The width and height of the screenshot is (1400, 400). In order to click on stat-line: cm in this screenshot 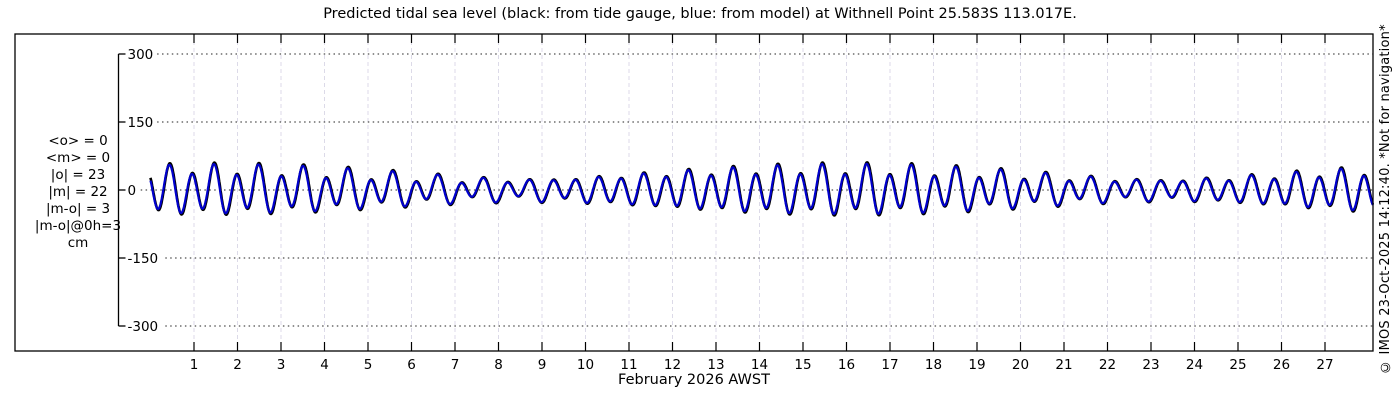, I will do `click(78, 243)`.